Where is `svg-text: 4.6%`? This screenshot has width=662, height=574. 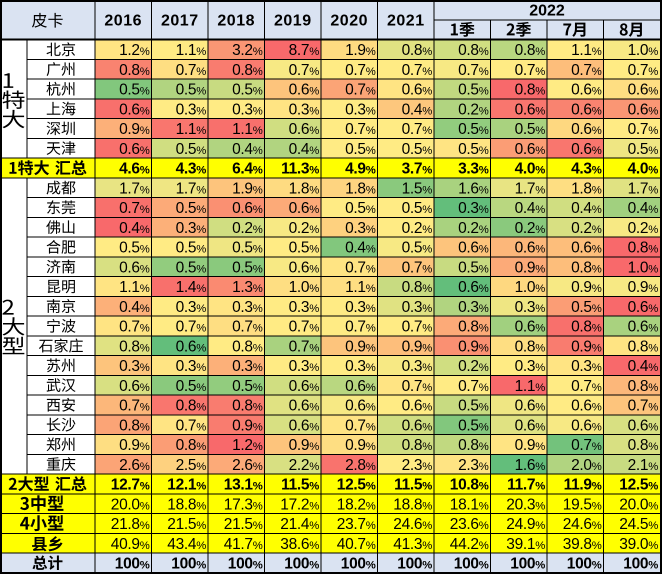 svg-text: 4.6% is located at coordinates (134, 169).